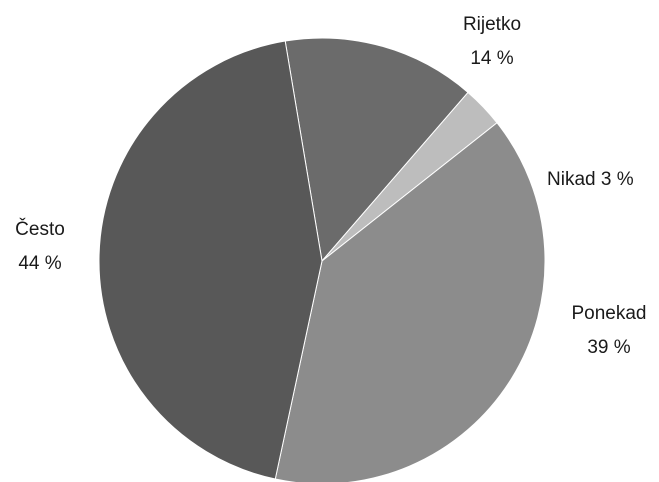 The width and height of the screenshot is (659, 482). What do you see at coordinates (39, 263) in the screenshot?
I see `slice-value-cesto: 44 %` at bounding box center [39, 263].